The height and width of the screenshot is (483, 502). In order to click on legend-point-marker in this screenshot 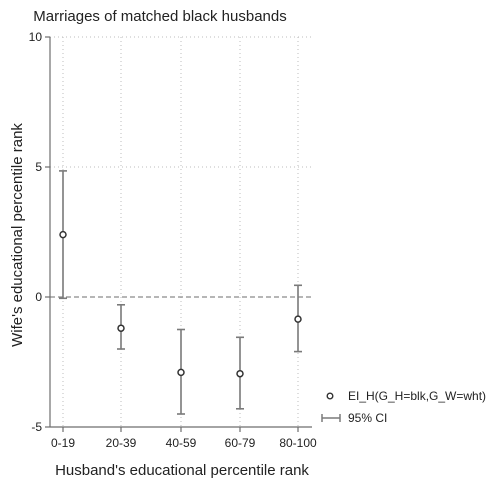, I will do `click(330, 396)`.